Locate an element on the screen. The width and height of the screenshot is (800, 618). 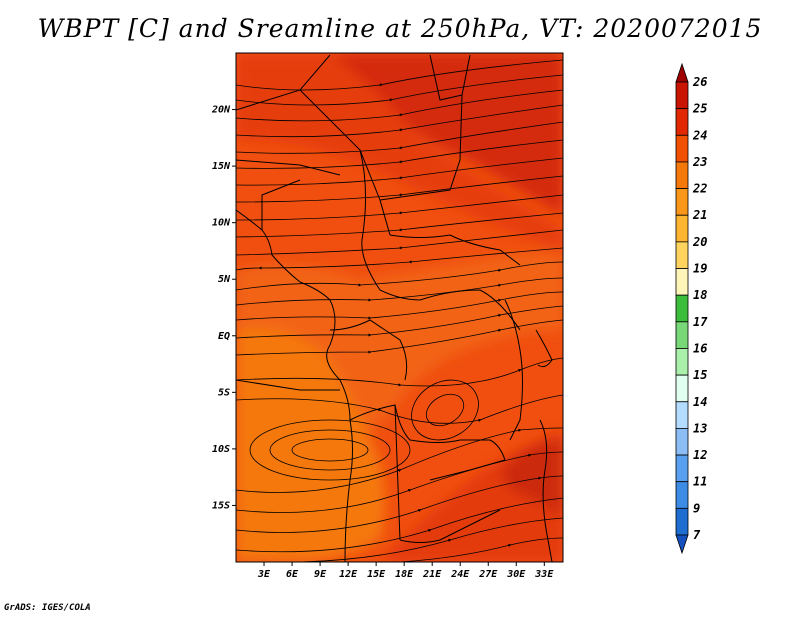
footer-credit: GrADS: IGES/COLA is located at coordinates (47, 608).